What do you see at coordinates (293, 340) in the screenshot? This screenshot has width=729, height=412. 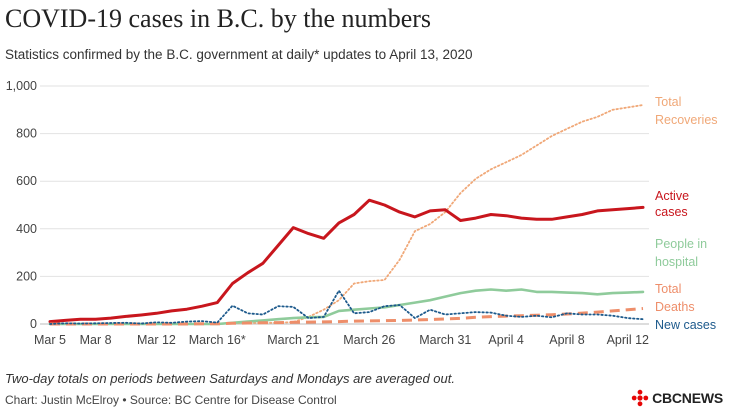 I see `x-tick-label: March 21` at bounding box center [293, 340].